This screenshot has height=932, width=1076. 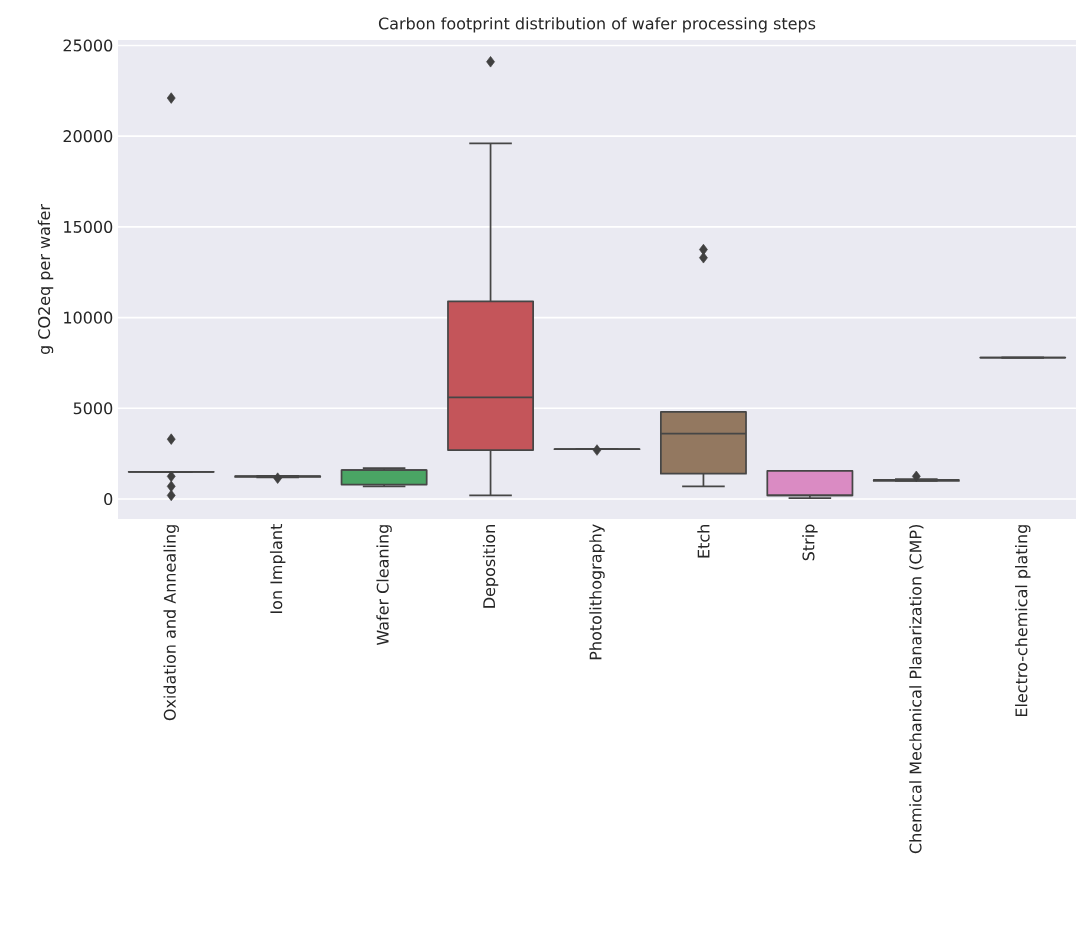 I want to click on y-tick-label: 15000, so click(x=88, y=226).